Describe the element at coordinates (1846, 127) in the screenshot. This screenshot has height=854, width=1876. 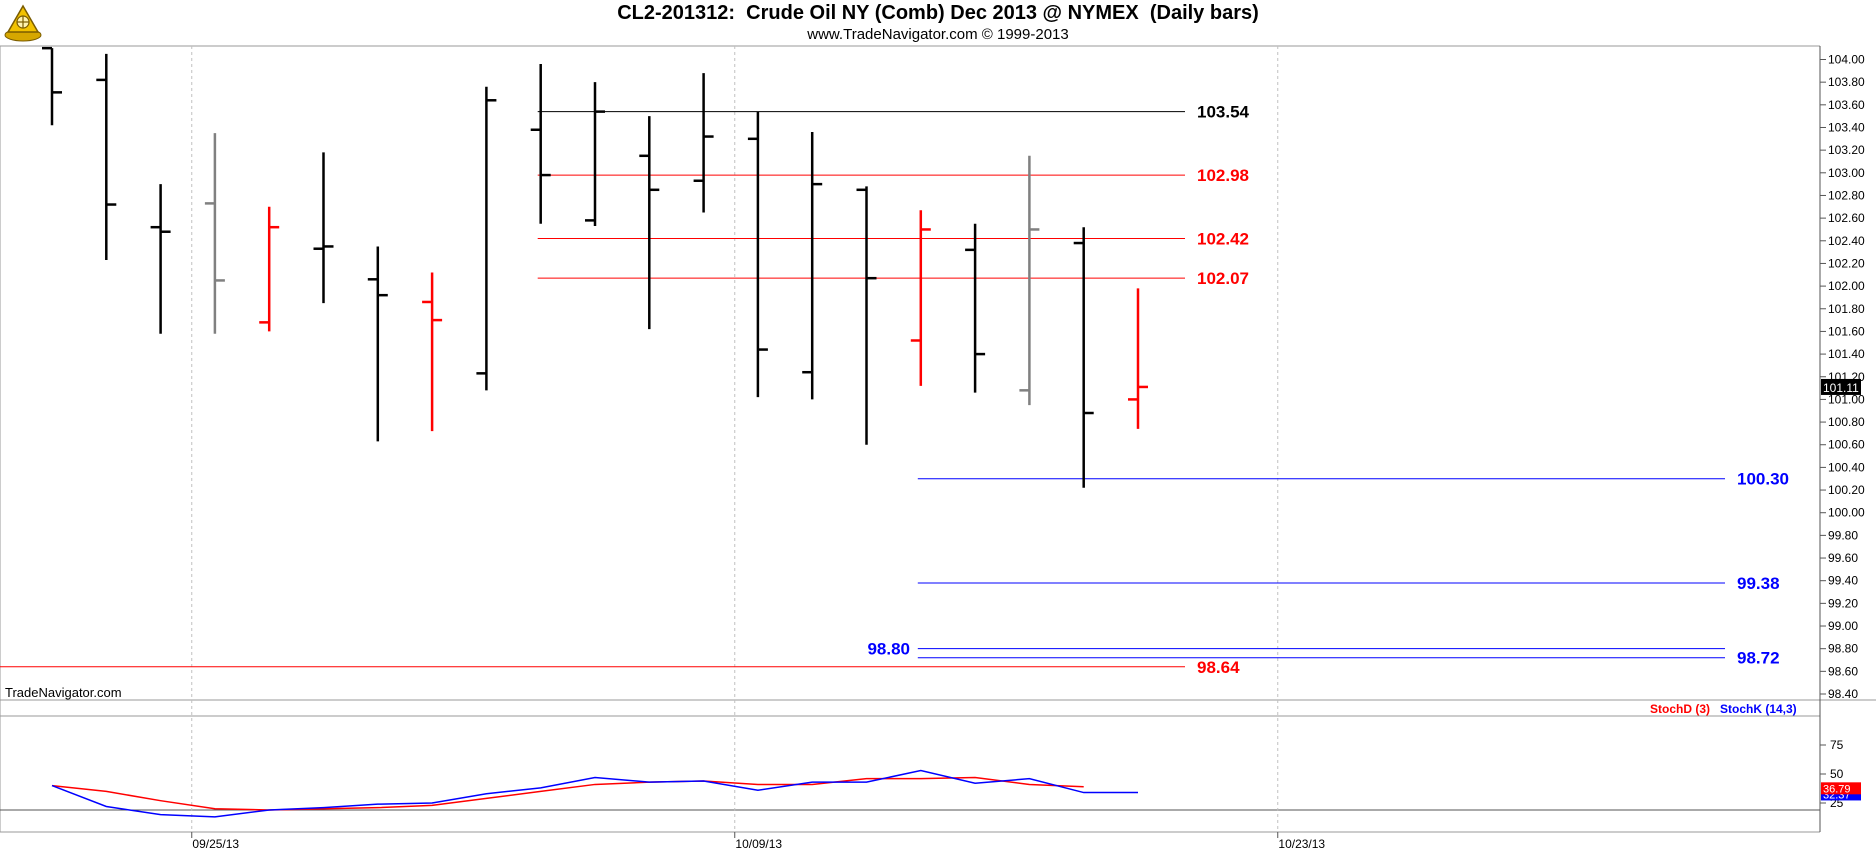
I see `price-tick-label: 103.40` at that location.